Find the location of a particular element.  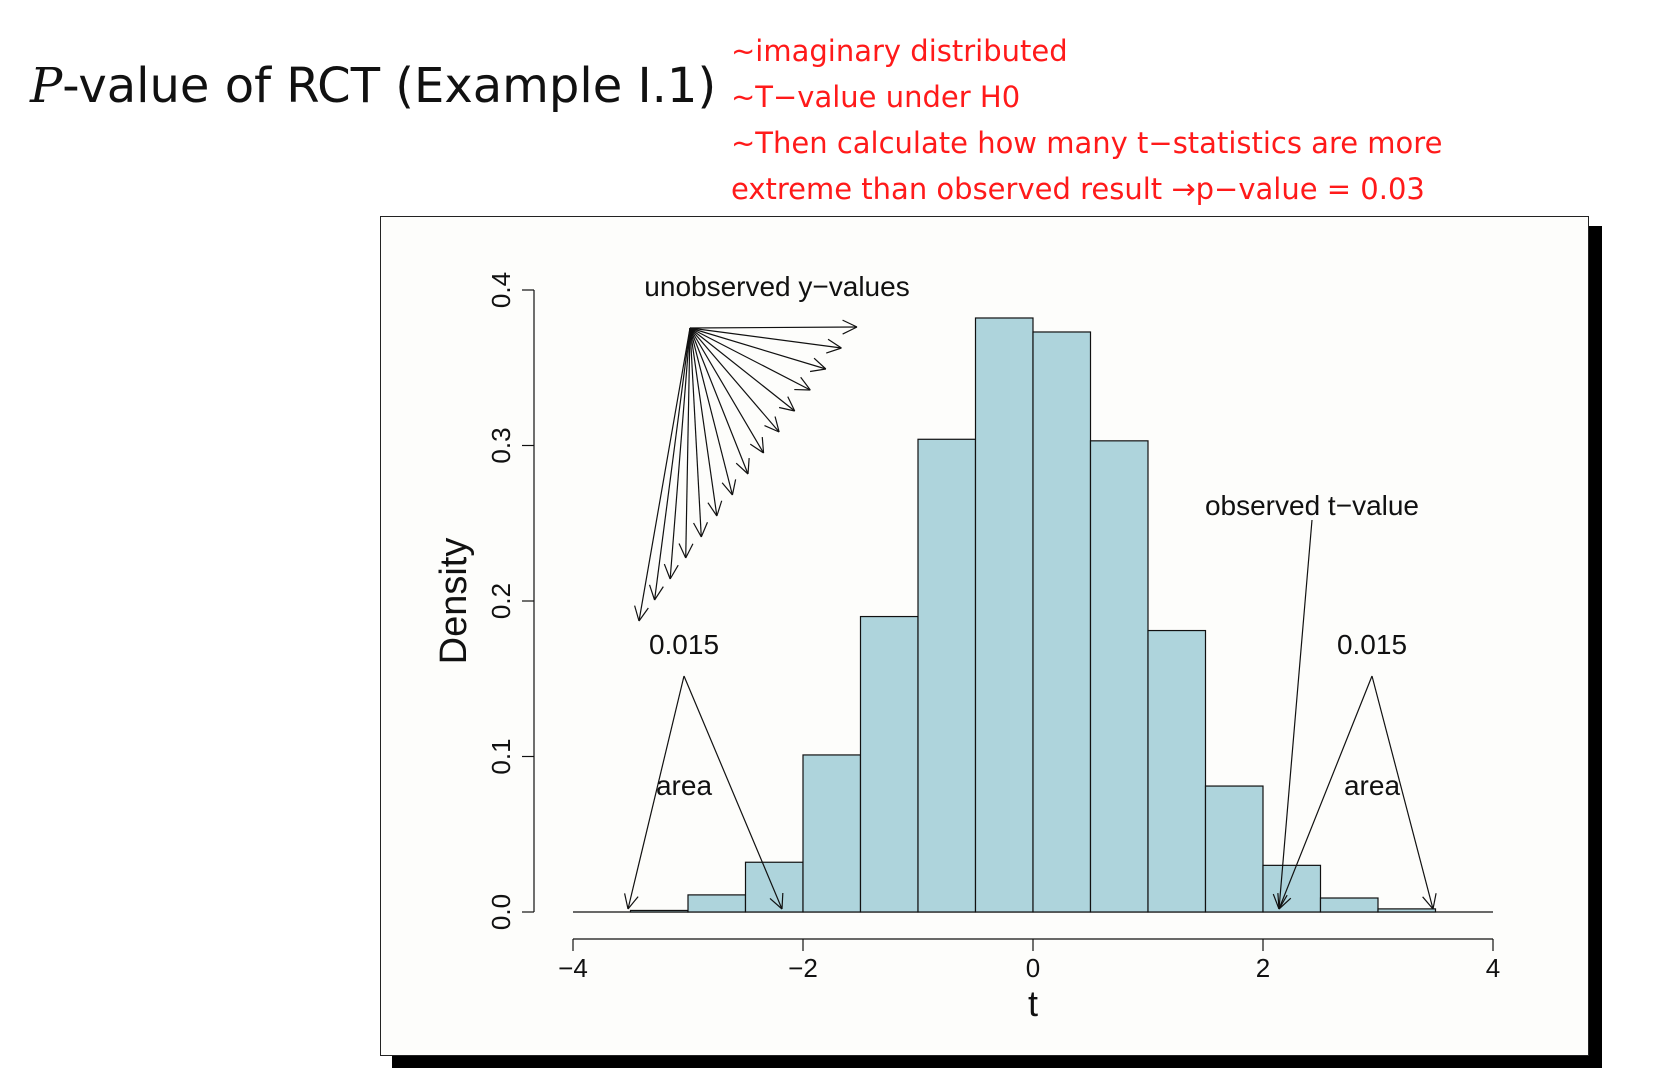

x-tick-label: 0 is located at coordinates (1033, 968).